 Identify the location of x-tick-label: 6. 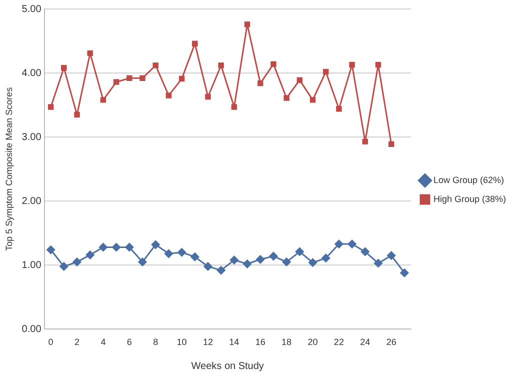
(129, 342).